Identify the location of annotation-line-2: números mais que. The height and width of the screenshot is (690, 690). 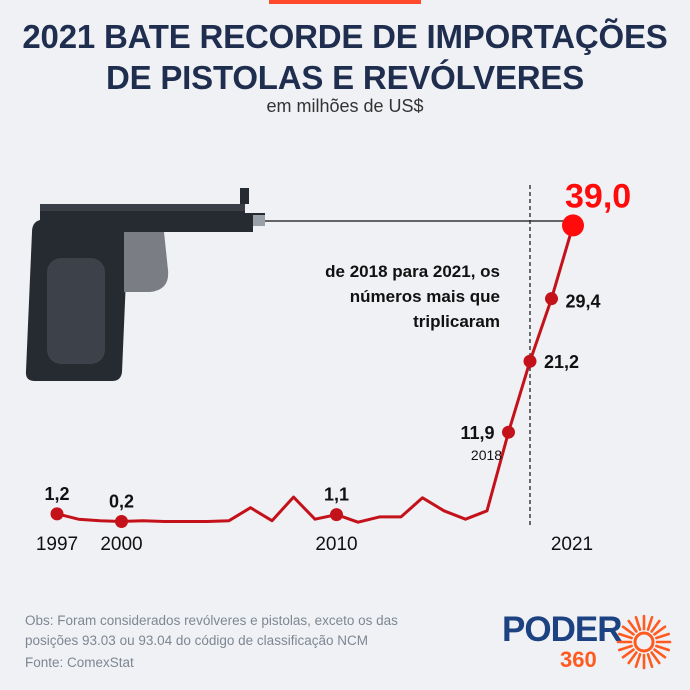
(425, 296).